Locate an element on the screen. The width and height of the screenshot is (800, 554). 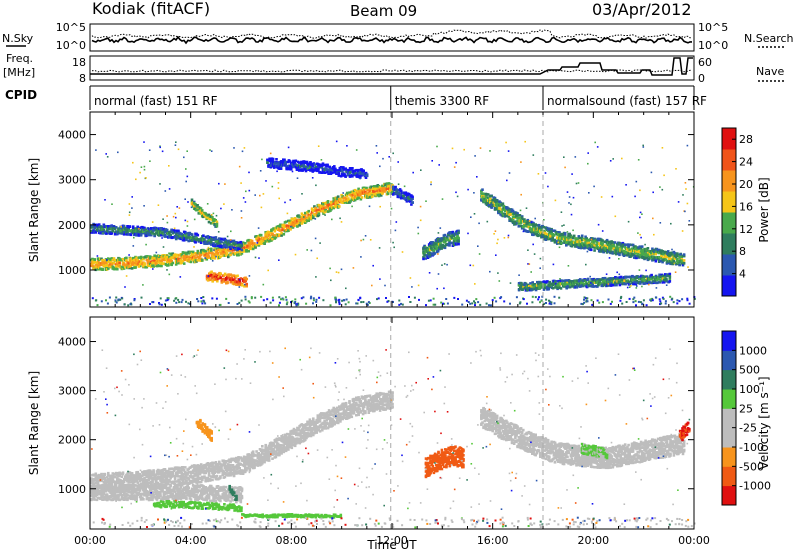
freq-left-top: 18 is located at coordinates (79, 62).